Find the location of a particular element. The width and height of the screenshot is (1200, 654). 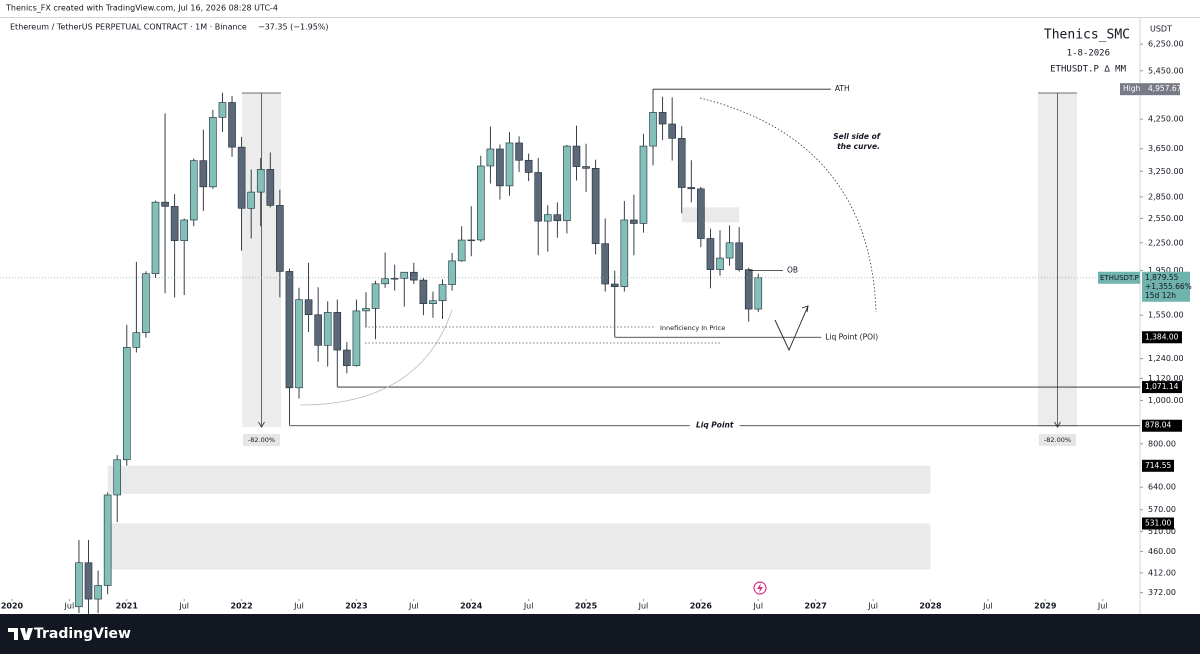

price-label: 531.00 is located at coordinates (1158, 523).